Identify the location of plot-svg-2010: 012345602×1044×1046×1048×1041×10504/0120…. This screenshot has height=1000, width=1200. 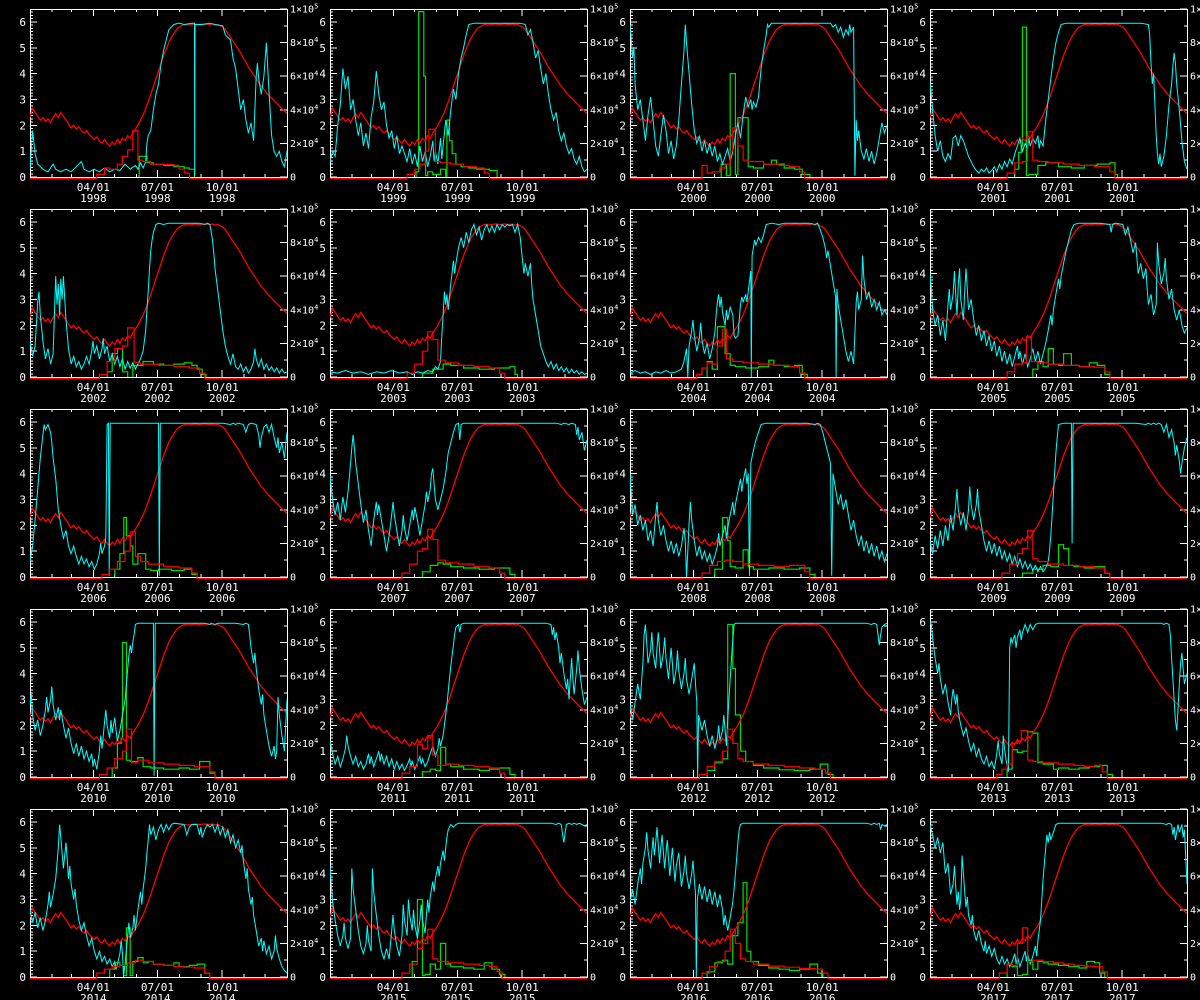
(168, 704).